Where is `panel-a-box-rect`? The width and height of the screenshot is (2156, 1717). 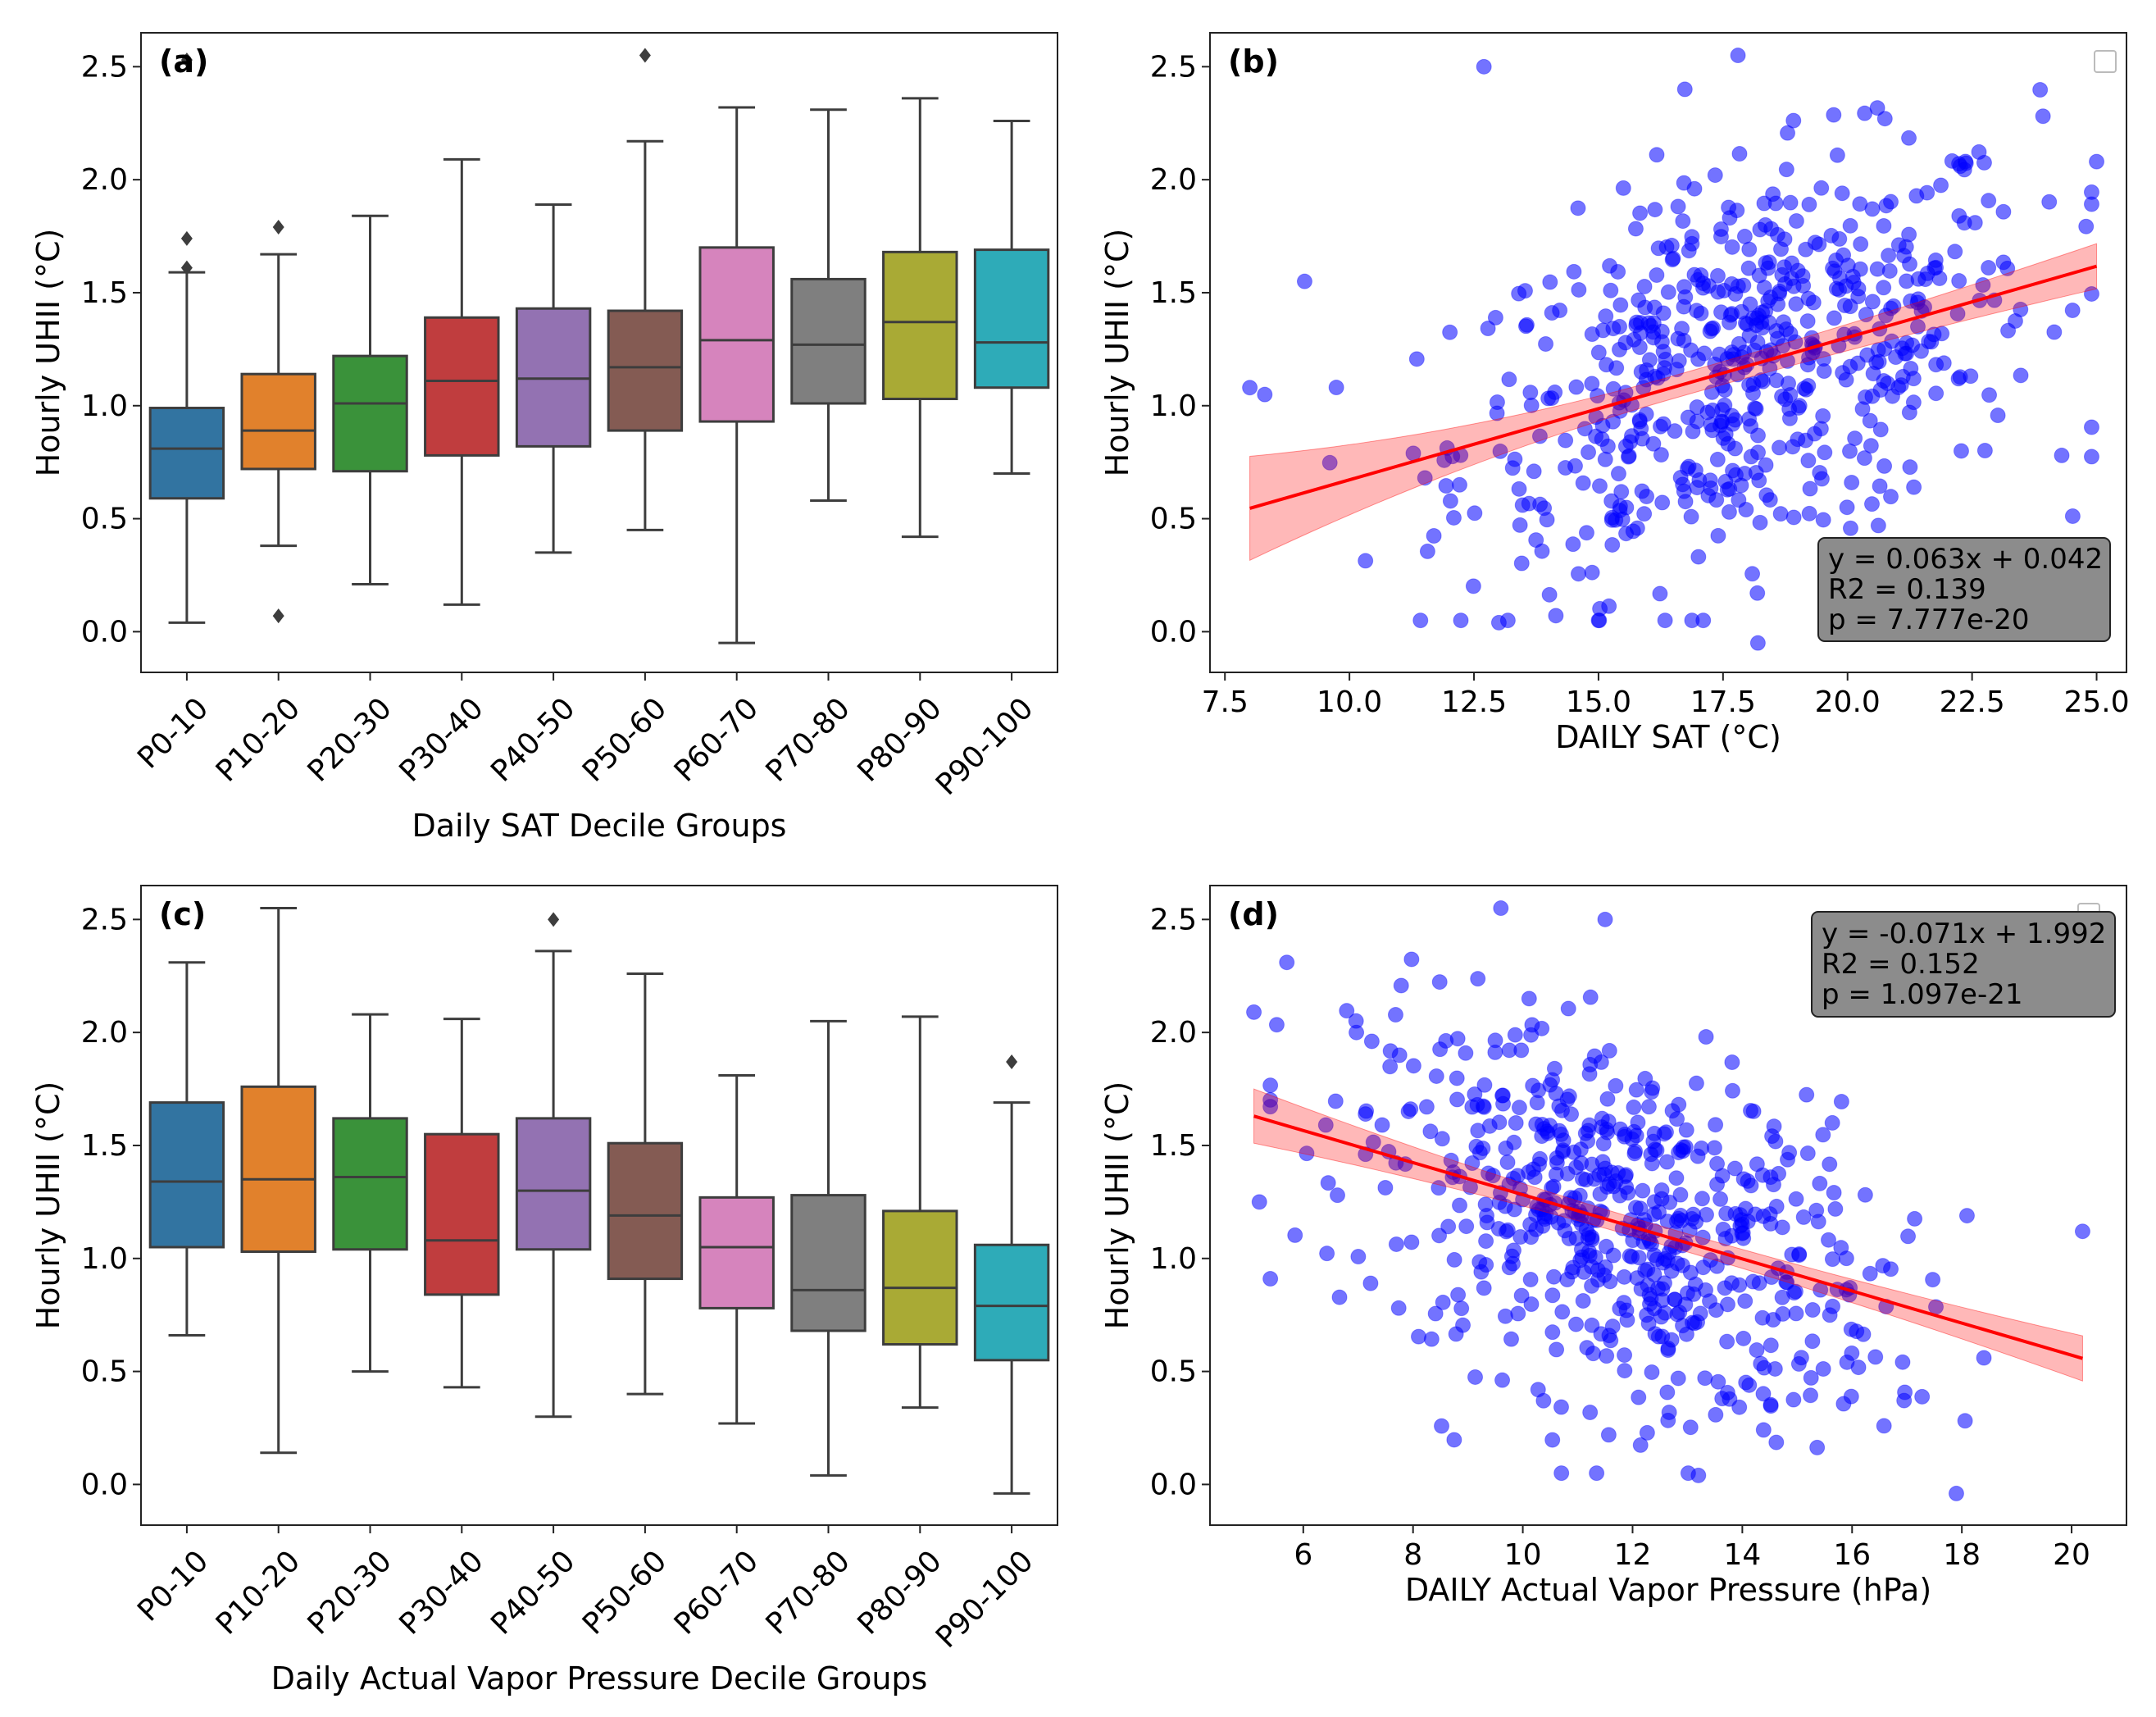
panel-a-box-rect is located at coordinates (278, 421).